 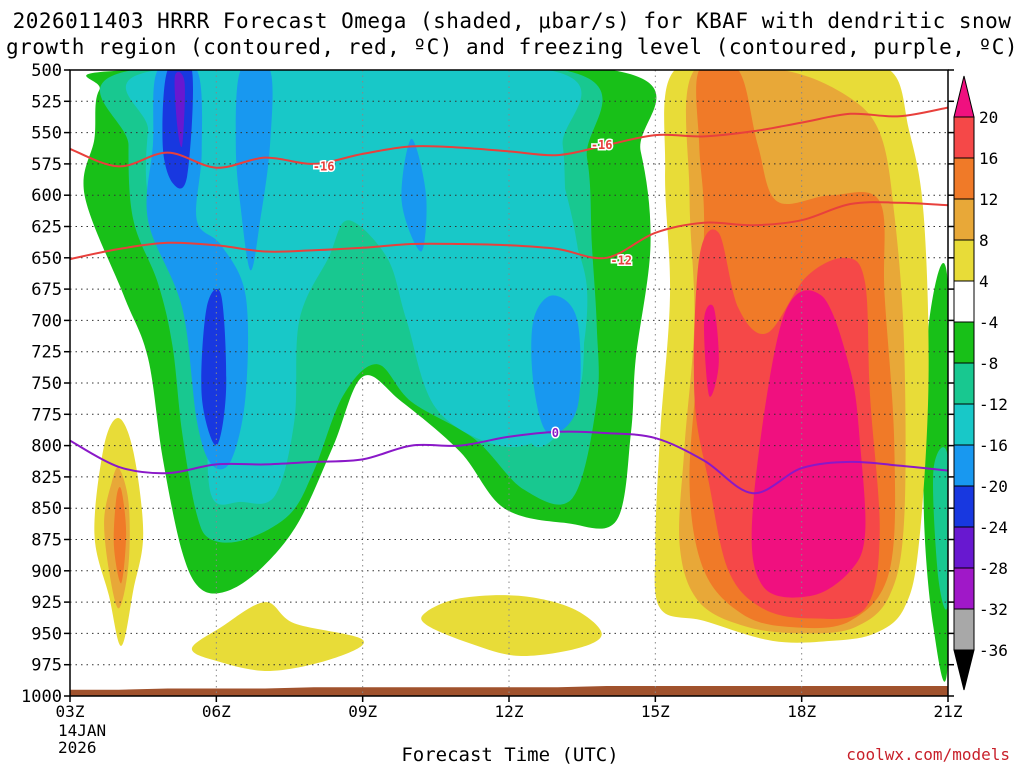 I want to click on y-tick-label-650: 650, so click(x=46, y=259).